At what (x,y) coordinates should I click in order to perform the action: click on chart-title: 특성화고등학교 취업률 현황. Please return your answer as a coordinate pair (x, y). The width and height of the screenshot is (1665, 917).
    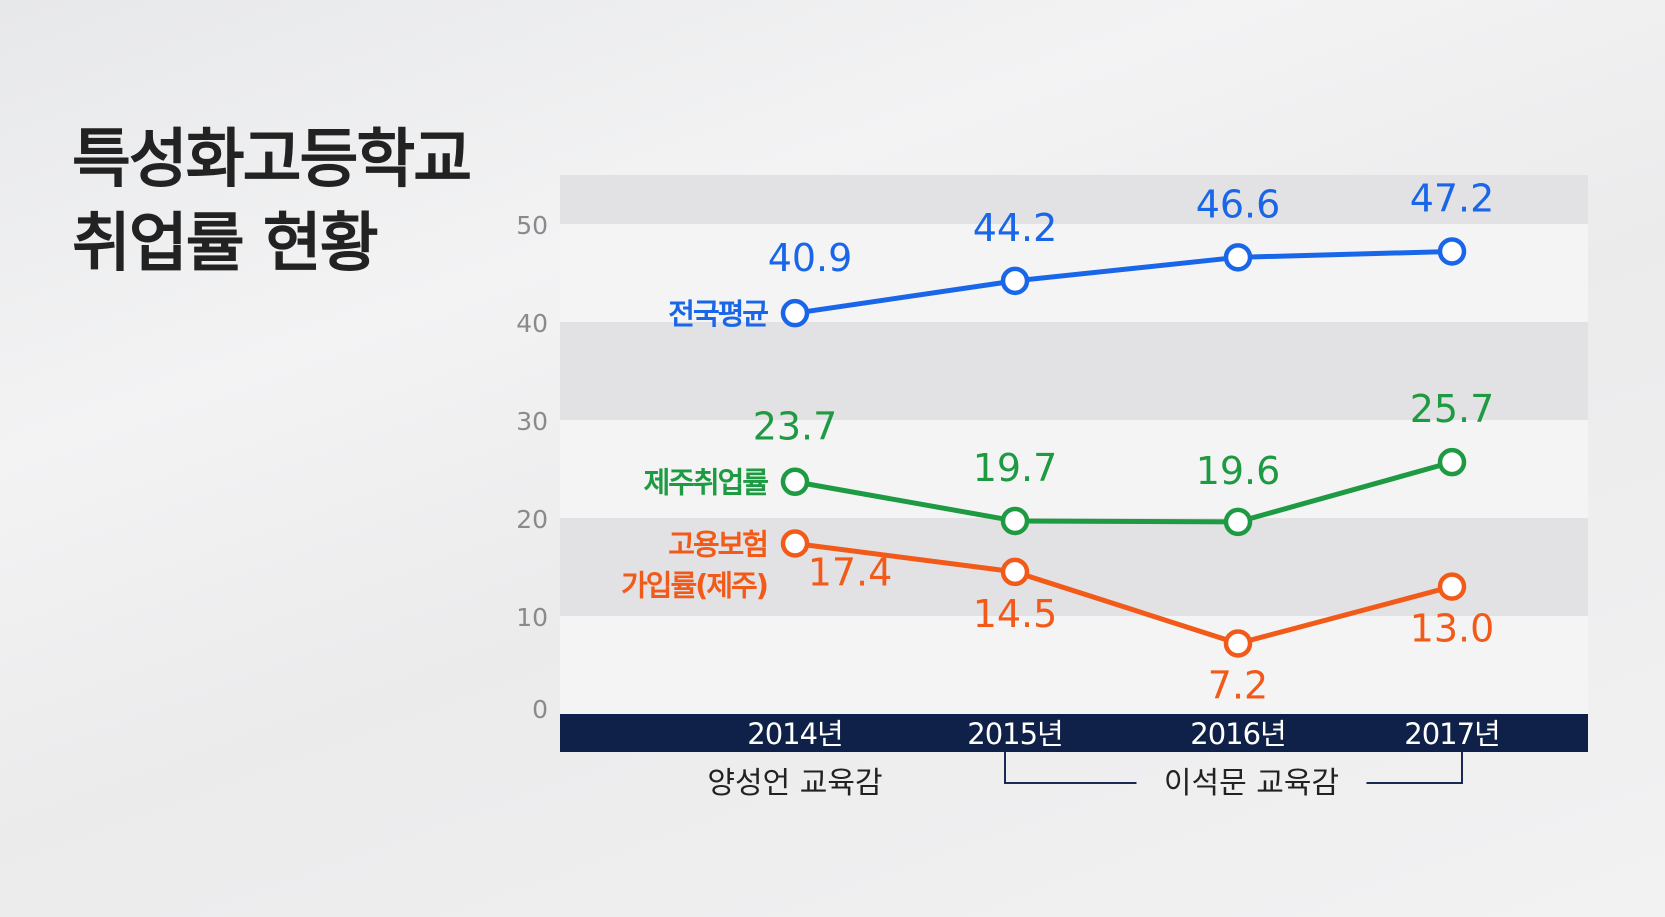
    Looking at the image, I should click on (272, 202).